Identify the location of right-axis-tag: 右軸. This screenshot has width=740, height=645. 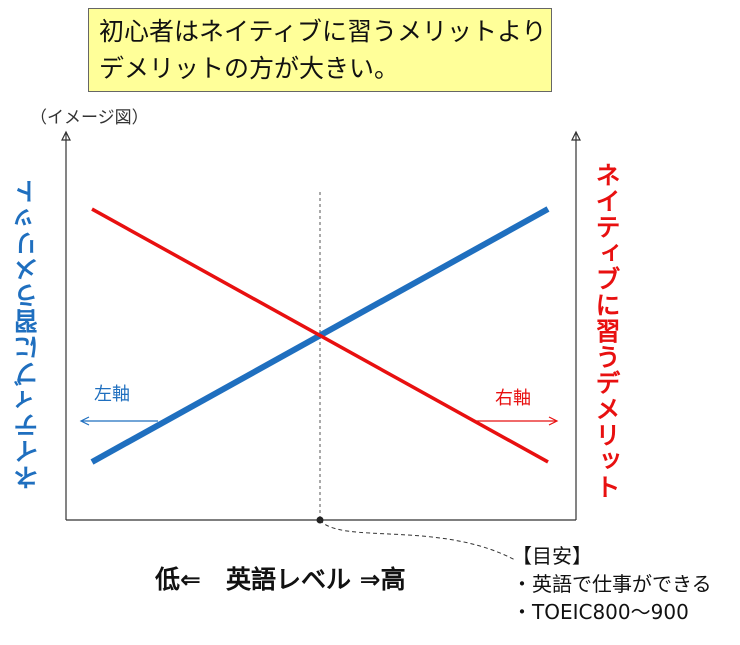
(513, 398).